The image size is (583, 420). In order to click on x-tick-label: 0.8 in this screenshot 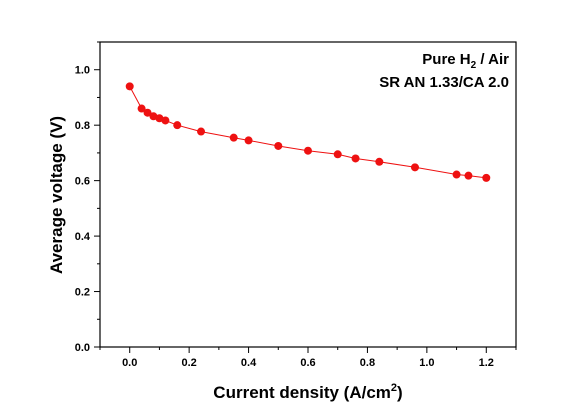, I will do `click(367, 363)`.